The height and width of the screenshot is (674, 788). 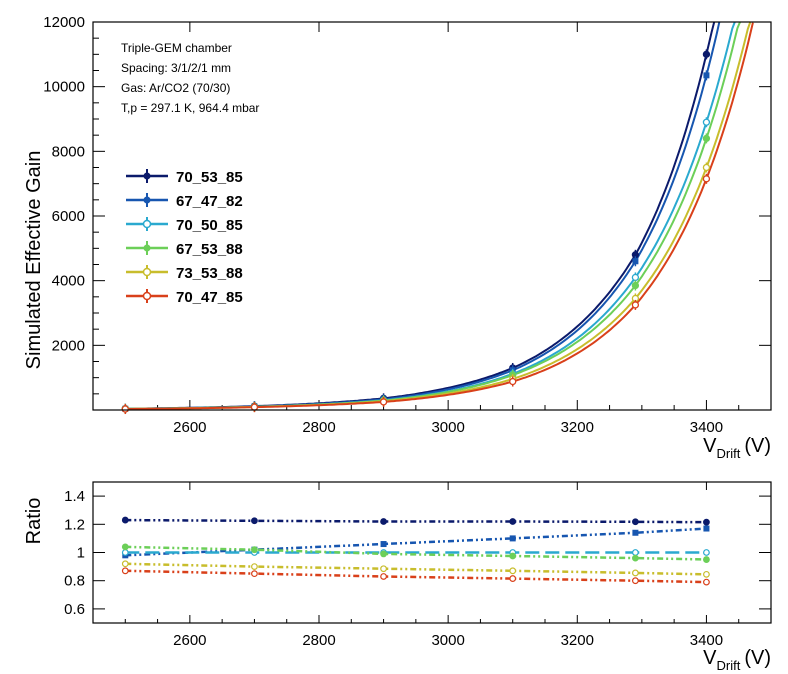 What do you see at coordinates (176, 48) in the screenshot?
I see `info-line-chamber: Triple-GEM chamber` at bounding box center [176, 48].